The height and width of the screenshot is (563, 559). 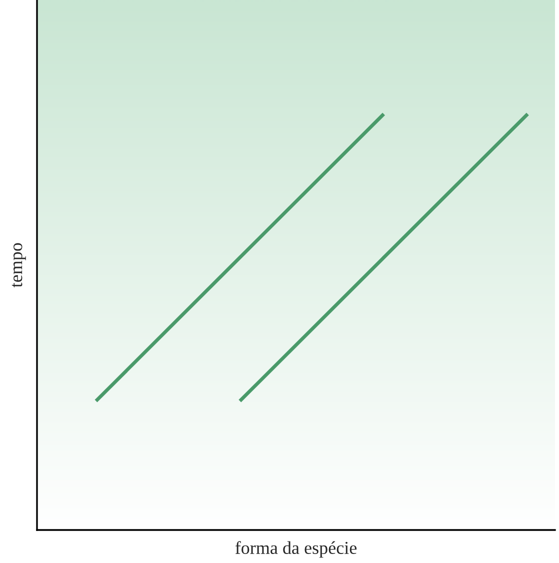 I want to click on y-axis-title: tempo, so click(x=19, y=265).